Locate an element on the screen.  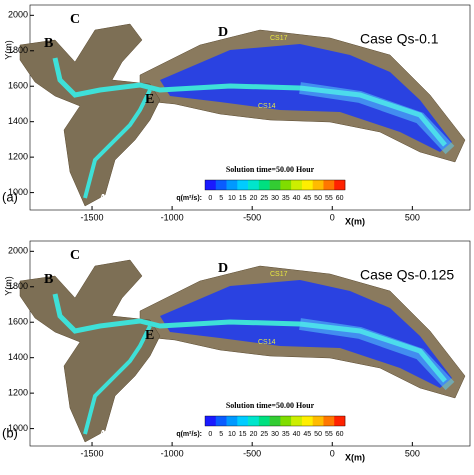
legend-tick-label: 45 is located at coordinates (307, 434).